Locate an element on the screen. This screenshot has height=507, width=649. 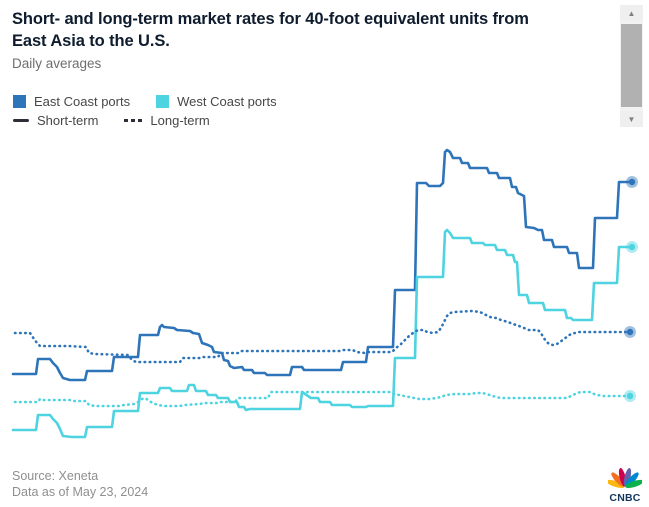
legend-item-long-term: Long-term is located at coordinates (167, 120).